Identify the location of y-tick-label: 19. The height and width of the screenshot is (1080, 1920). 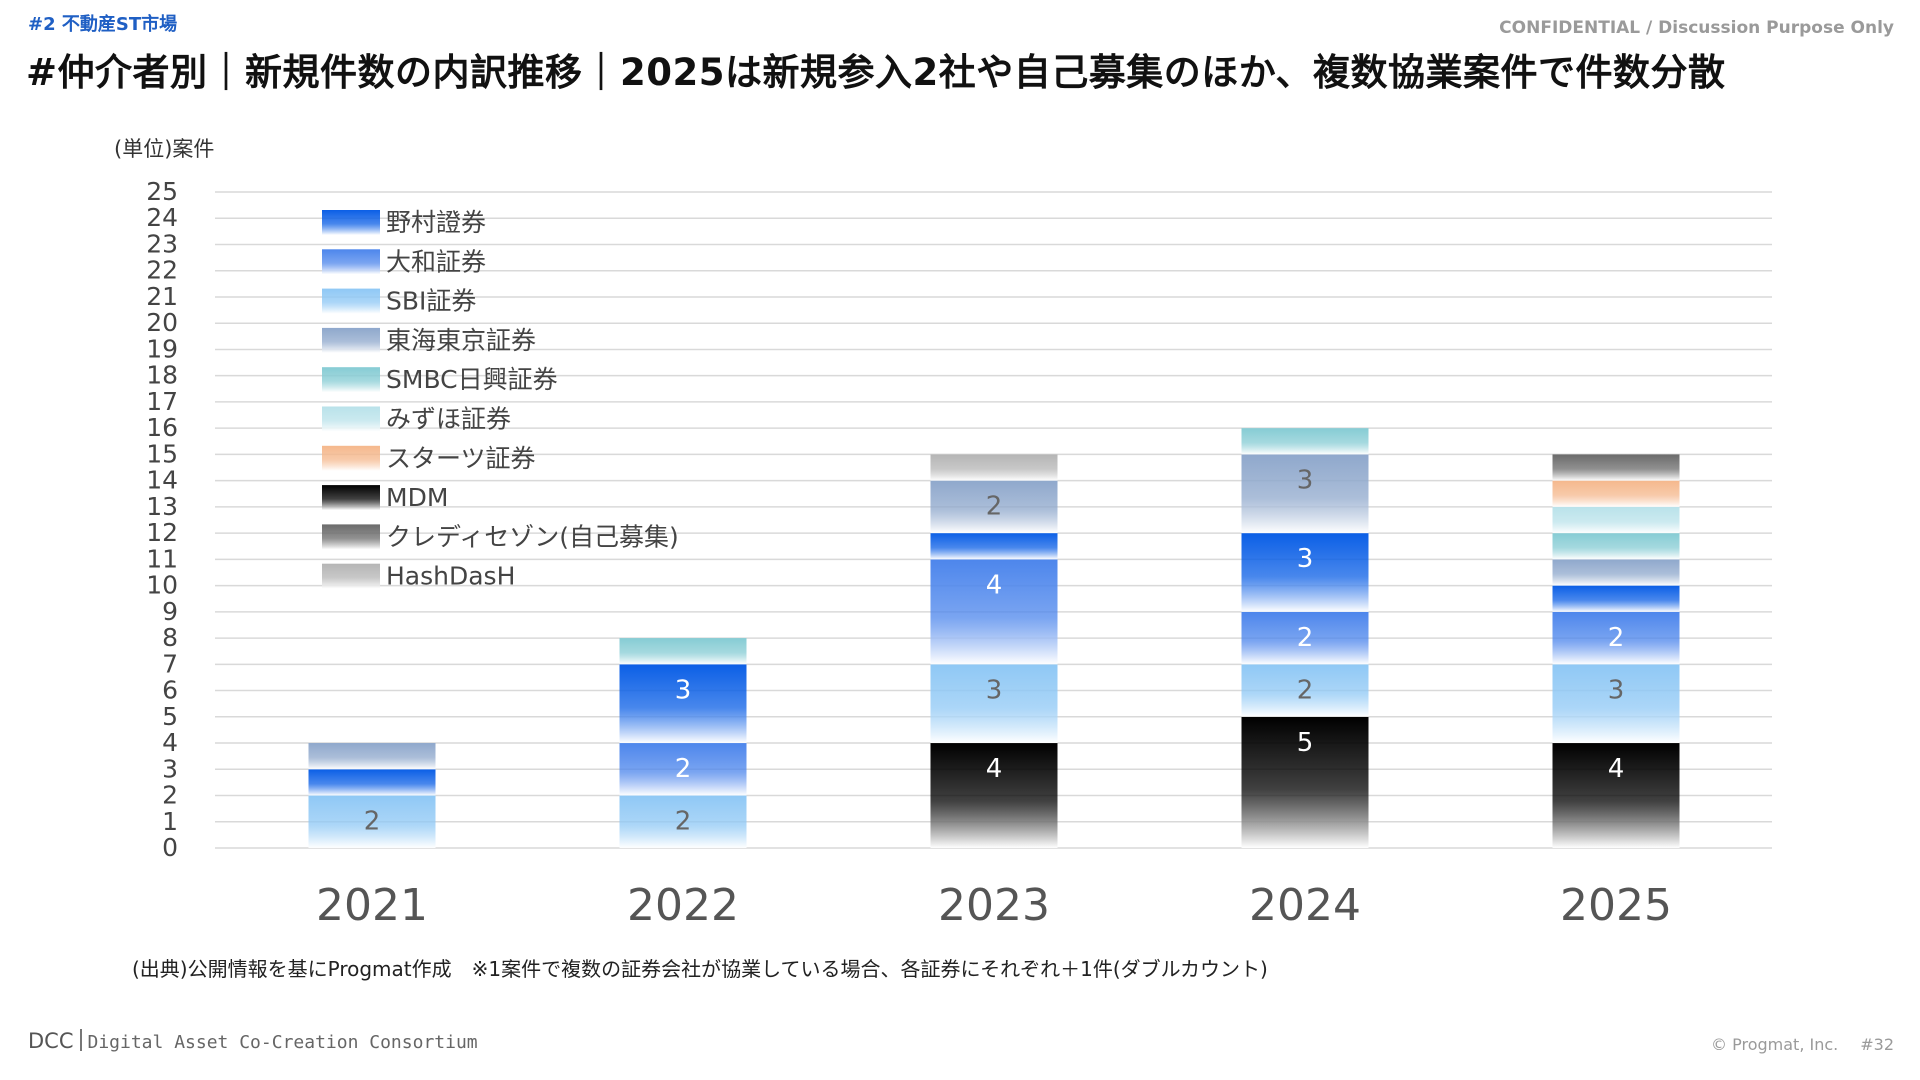
(162, 348).